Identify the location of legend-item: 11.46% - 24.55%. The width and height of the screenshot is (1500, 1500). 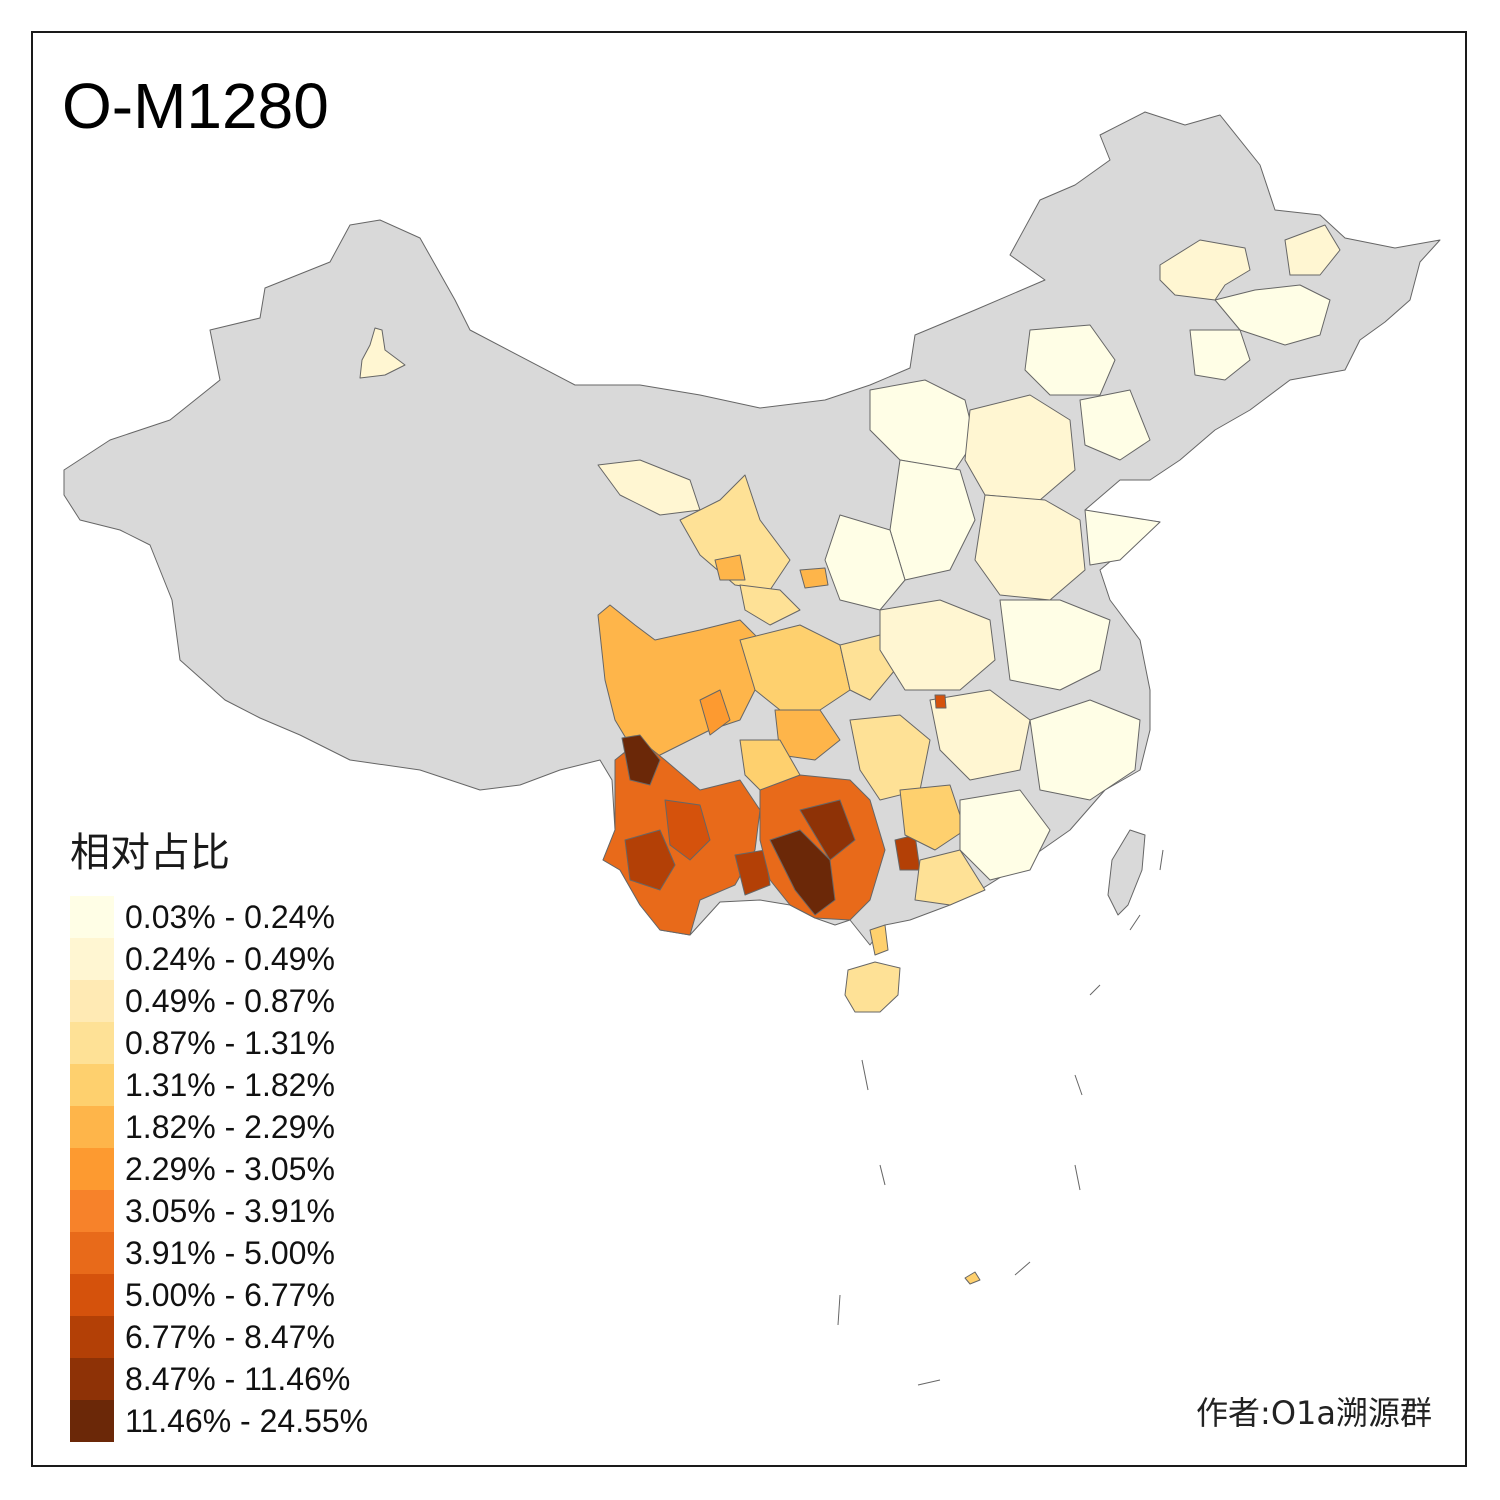
(219, 1421).